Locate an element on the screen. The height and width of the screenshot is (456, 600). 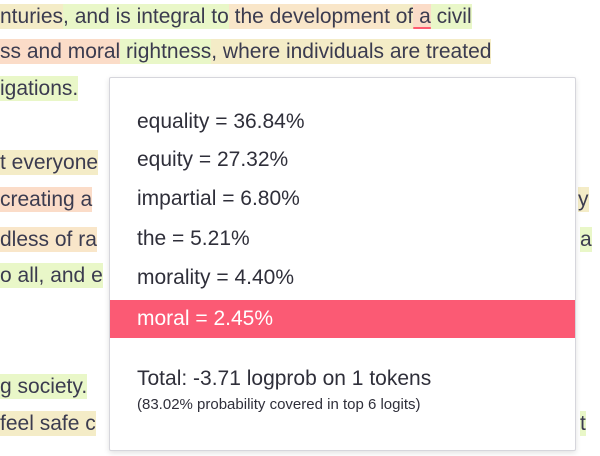
token: feel safe c is located at coordinates (48, 423).